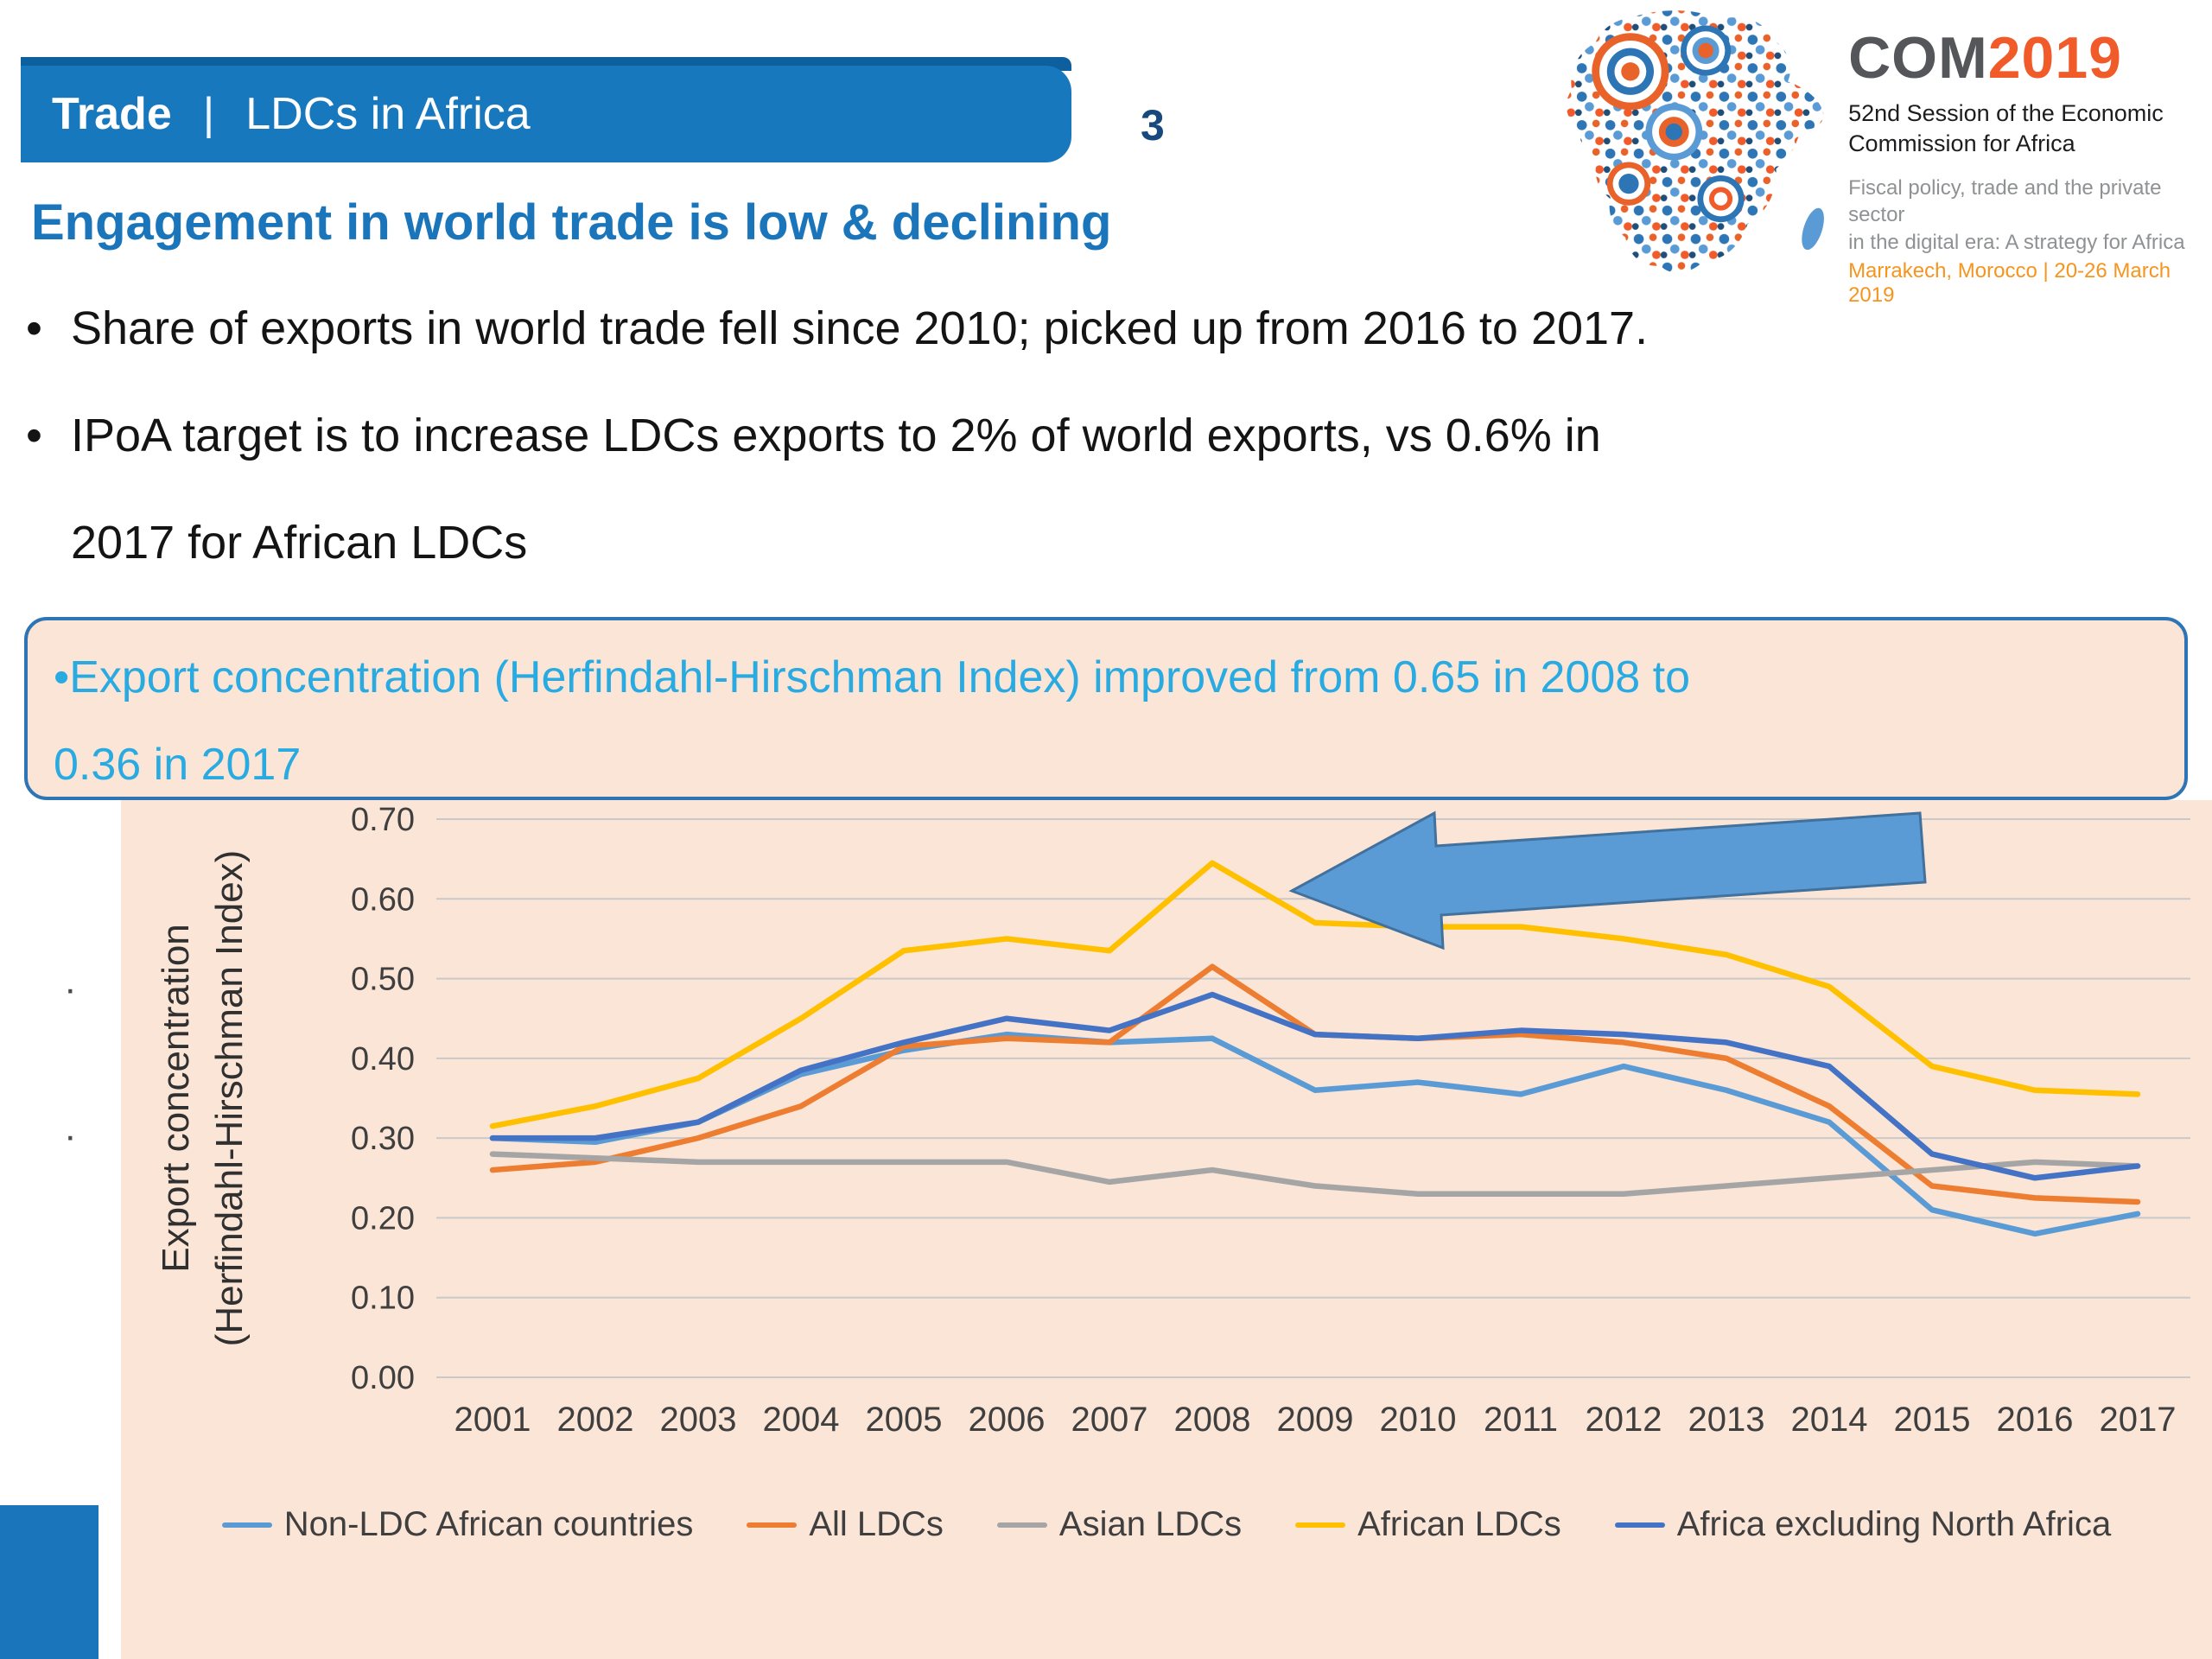 The image size is (2212, 1659). I want to click on corner-accent-square, so click(49, 1582).